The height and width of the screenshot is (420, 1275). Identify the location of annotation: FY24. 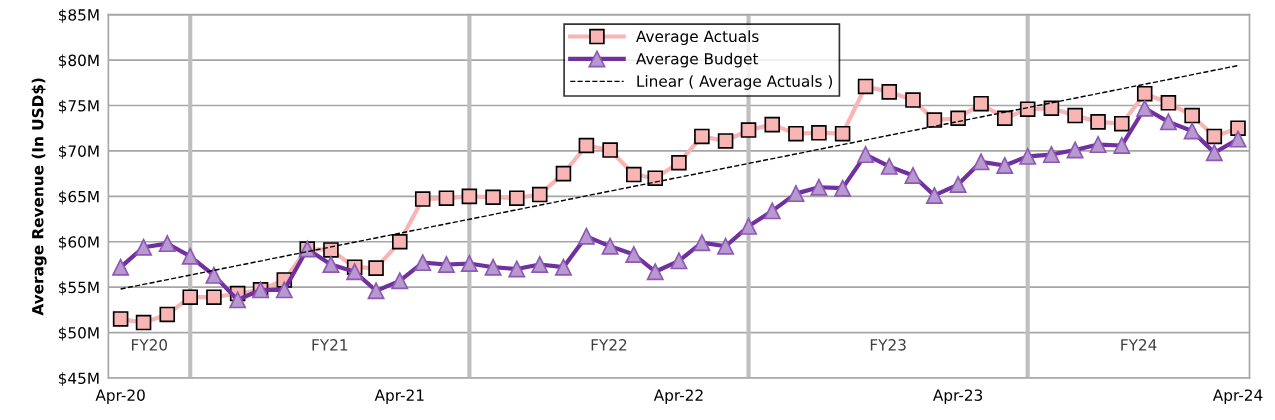
(1139, 345).